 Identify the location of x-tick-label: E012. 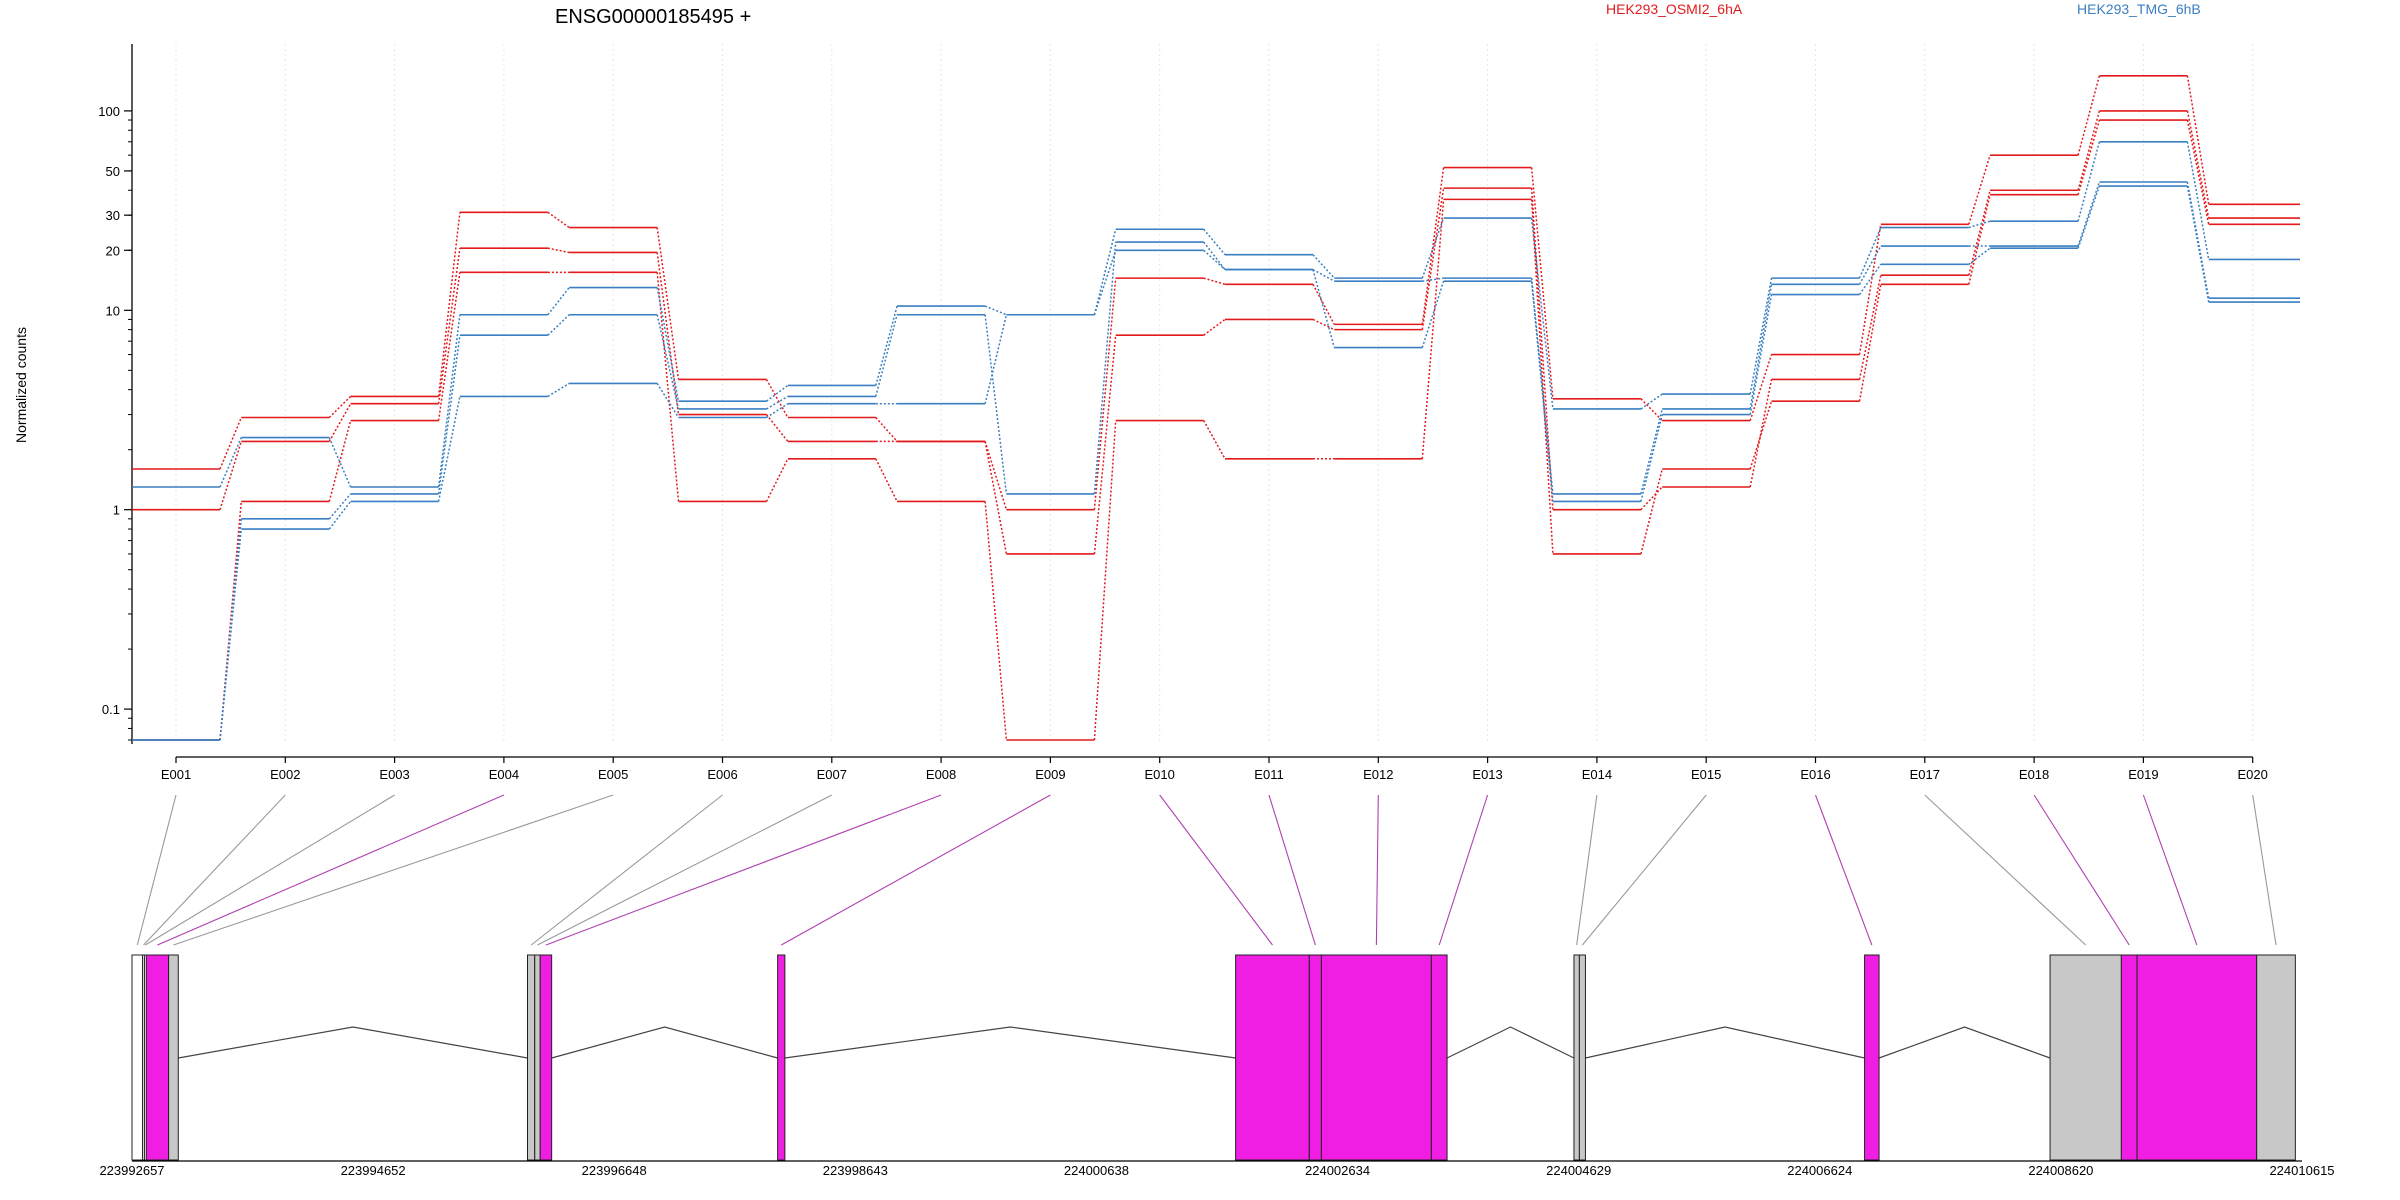
(1378, 774).